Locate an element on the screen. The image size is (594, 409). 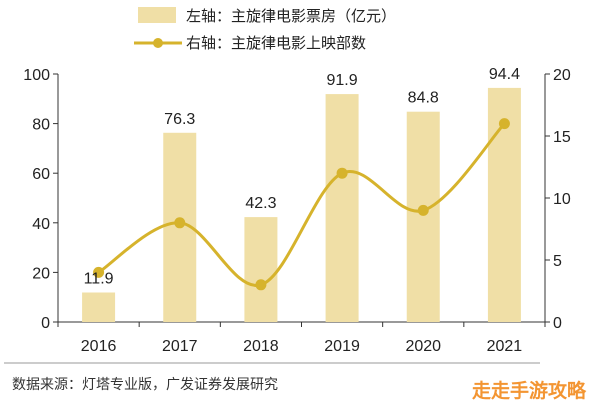
bar-data-label: 84.8 is located at coordinates (423, 98).